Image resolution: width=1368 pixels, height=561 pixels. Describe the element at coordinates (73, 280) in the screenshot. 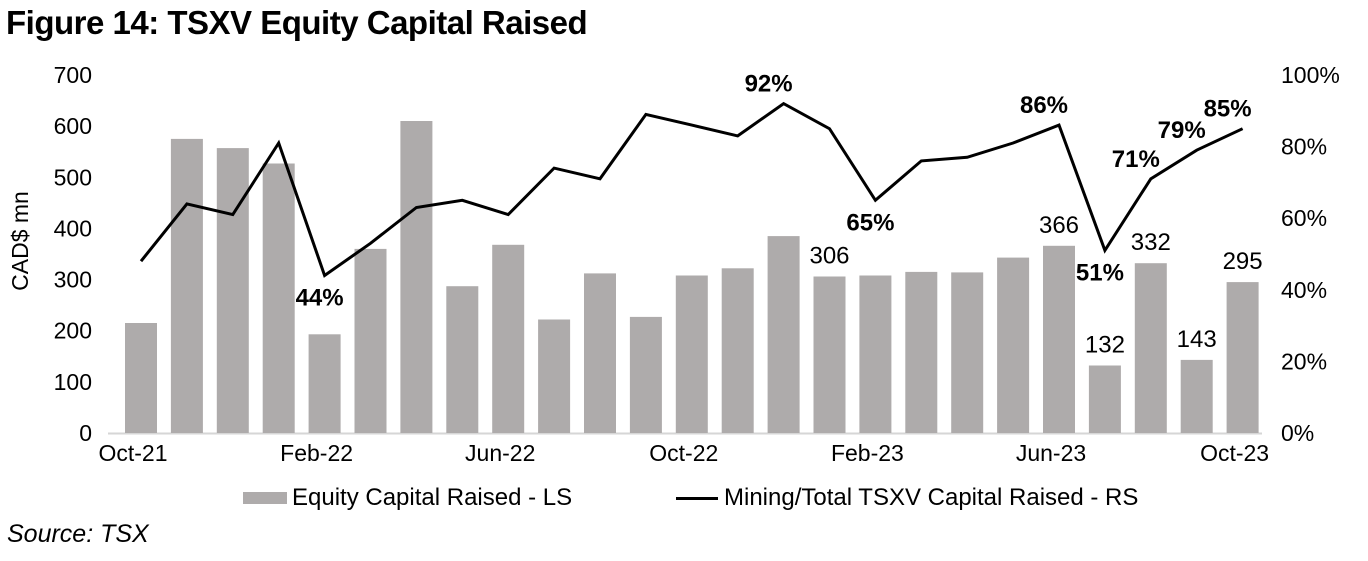

I see `left-axis-tick-300: 300` at that location.